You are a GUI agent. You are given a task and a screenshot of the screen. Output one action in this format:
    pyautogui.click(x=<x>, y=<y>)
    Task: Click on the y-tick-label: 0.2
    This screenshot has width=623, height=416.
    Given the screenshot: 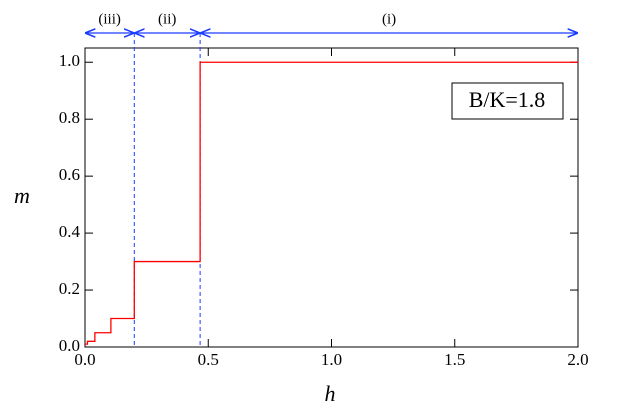 What is the action you would take?
    pyautogui.click(x=69, y=288)
    